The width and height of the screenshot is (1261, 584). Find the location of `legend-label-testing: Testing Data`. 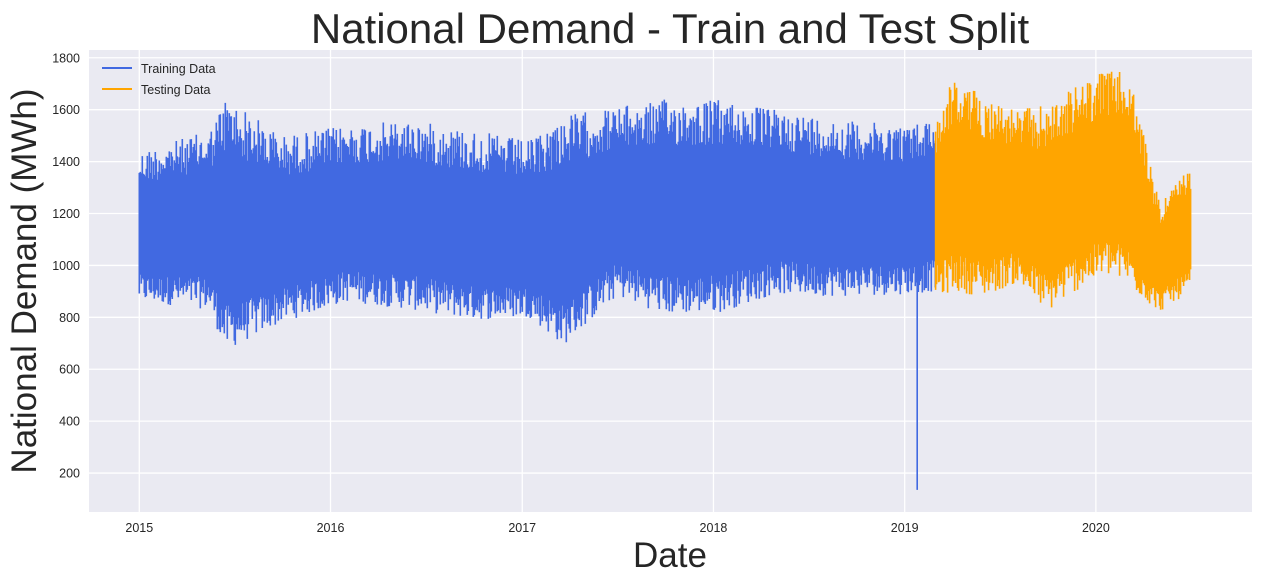

legend-label-testing: Testing Data is located at coordinates (176, 90).